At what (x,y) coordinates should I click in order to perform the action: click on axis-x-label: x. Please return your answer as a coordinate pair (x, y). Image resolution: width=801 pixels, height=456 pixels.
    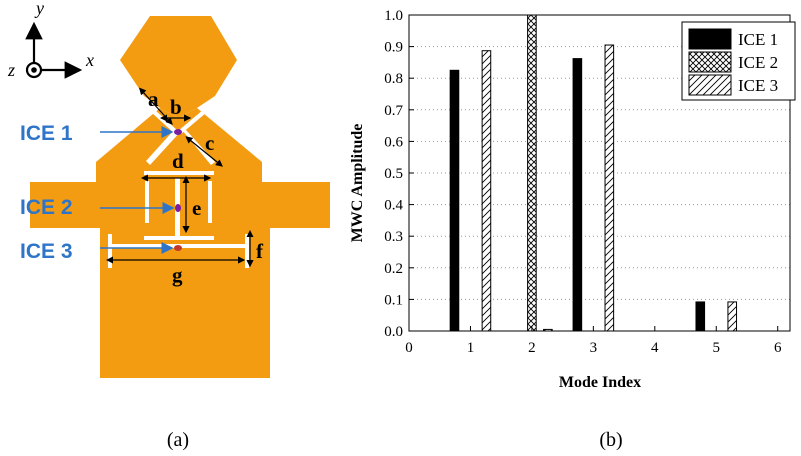
    Looking at the image, I should click on (89, 60).